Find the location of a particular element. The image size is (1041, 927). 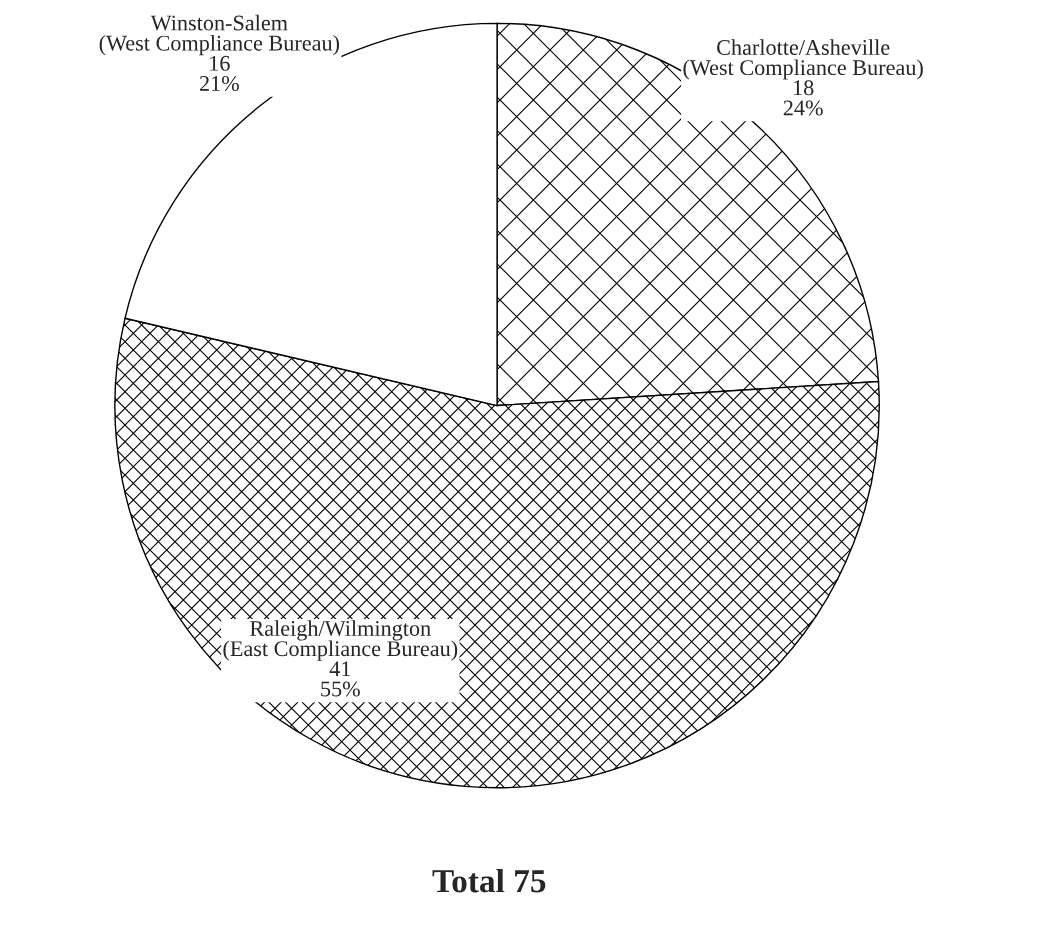

data-label: 16 21% is located at coordinates (219, 73).